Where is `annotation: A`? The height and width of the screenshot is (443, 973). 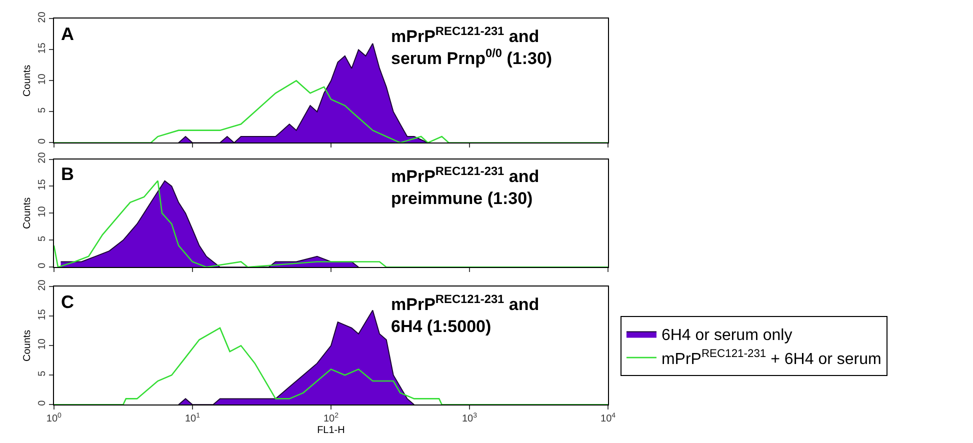 annotation: A is located at coordinates (67, 34).